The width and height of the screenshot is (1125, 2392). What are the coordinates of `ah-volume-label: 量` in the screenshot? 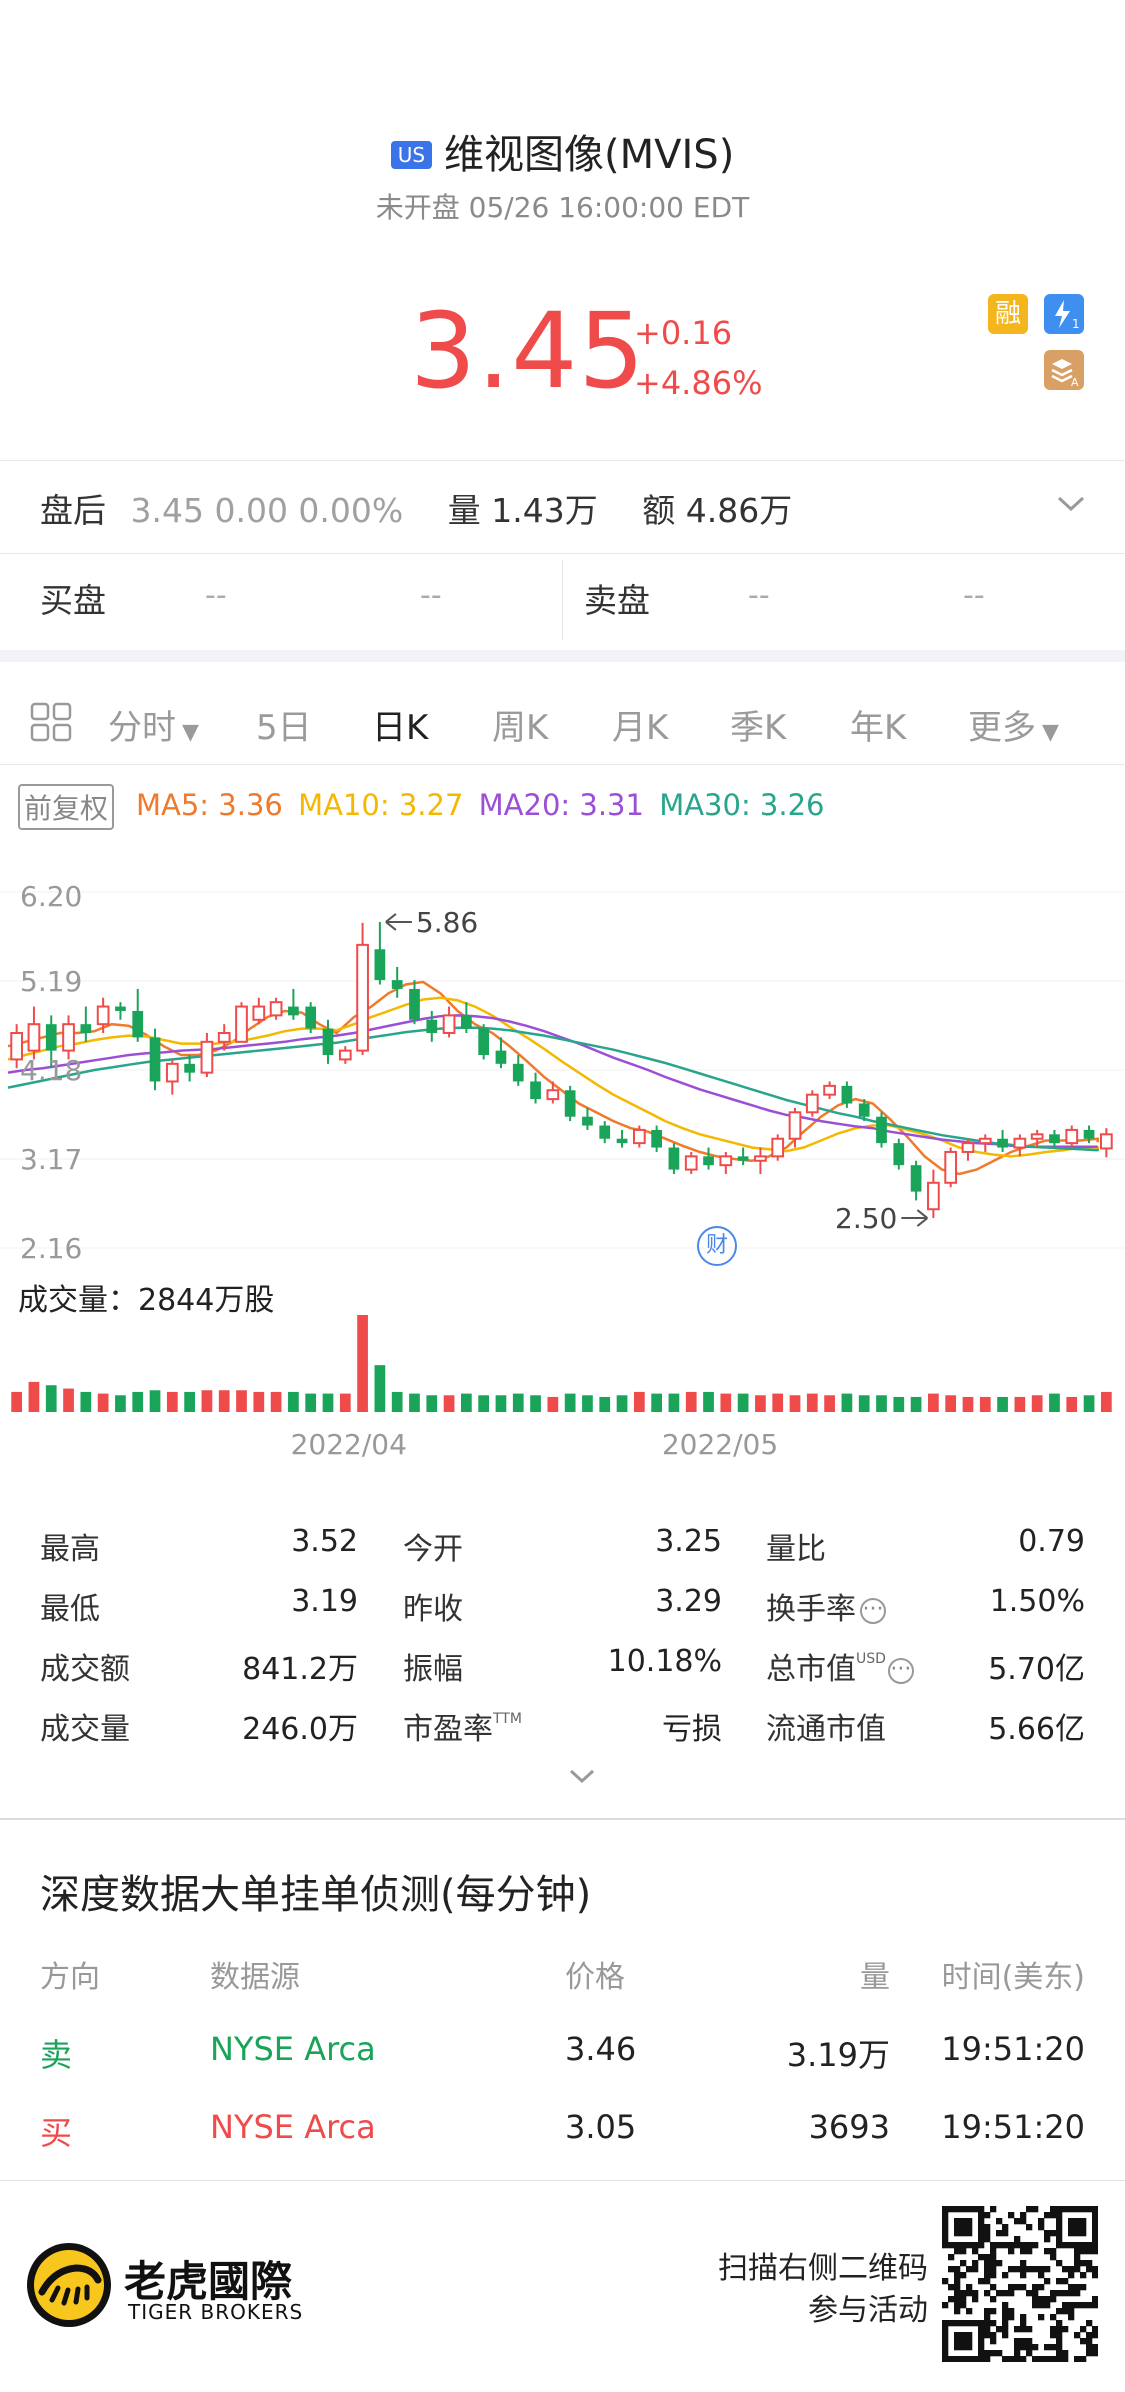 It's located at (464, 510).